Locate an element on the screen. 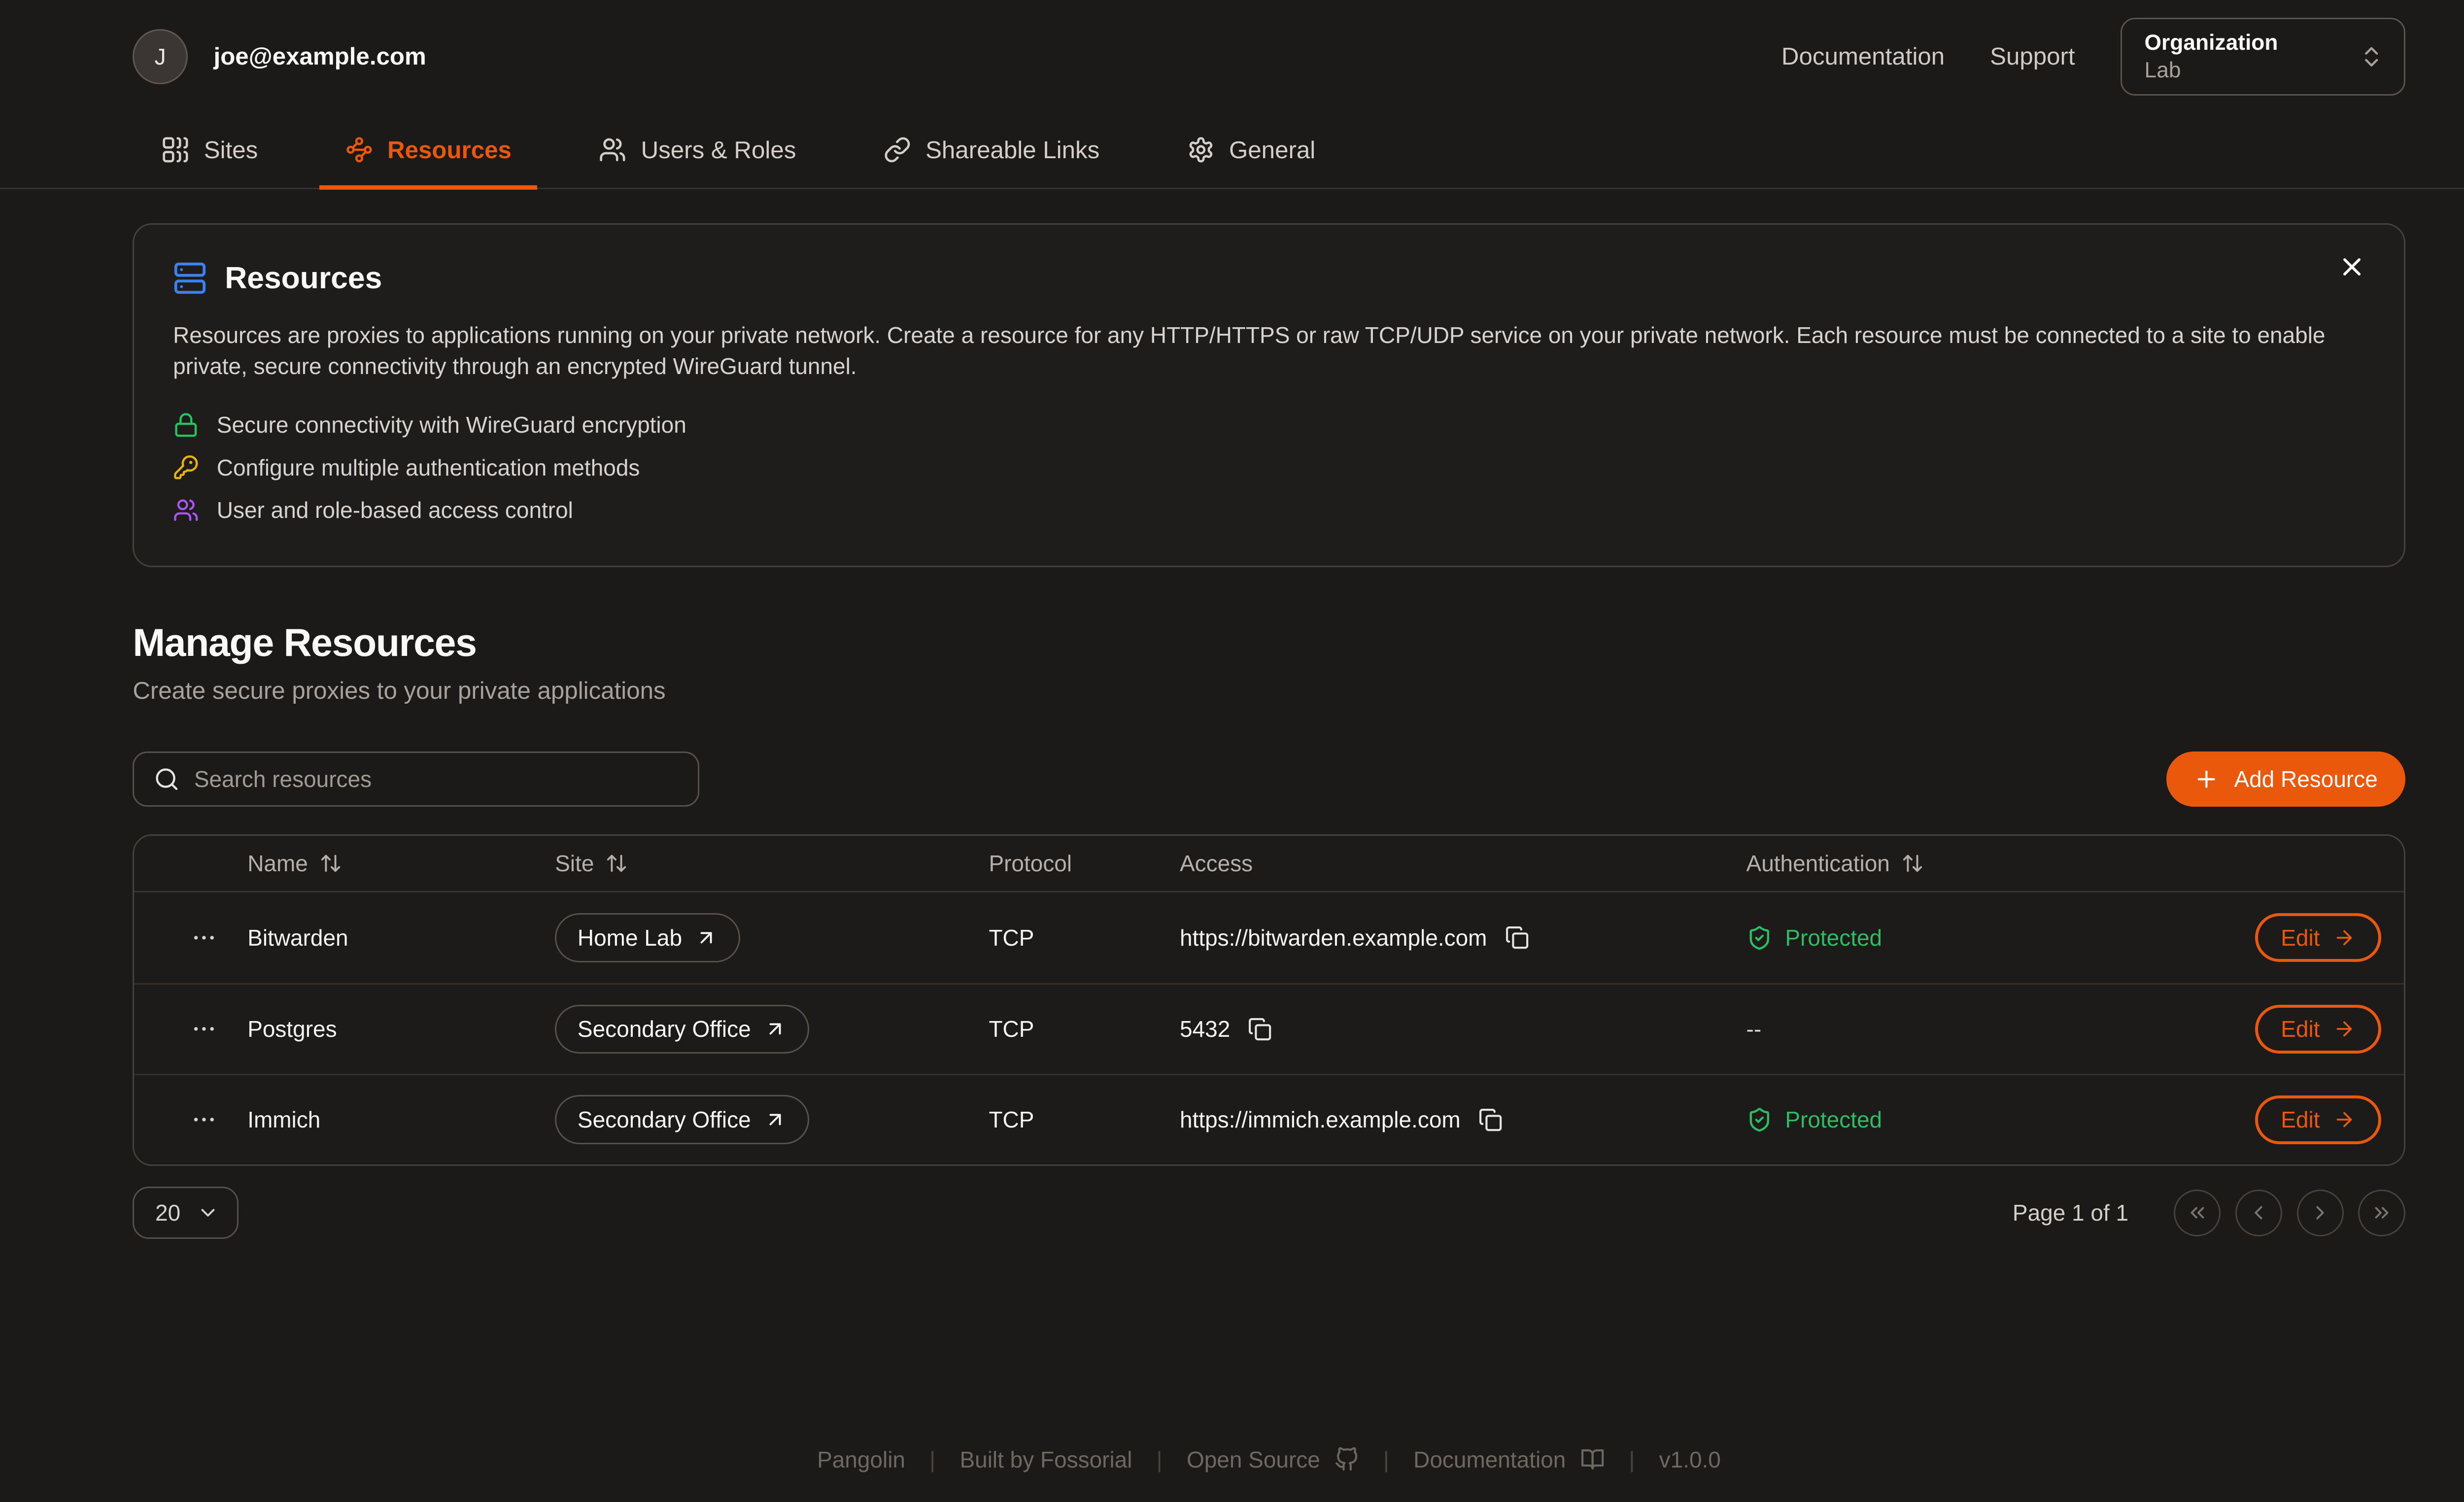  page-indicator: Page 1 of 1 is located at coordinates (2070, 1213).